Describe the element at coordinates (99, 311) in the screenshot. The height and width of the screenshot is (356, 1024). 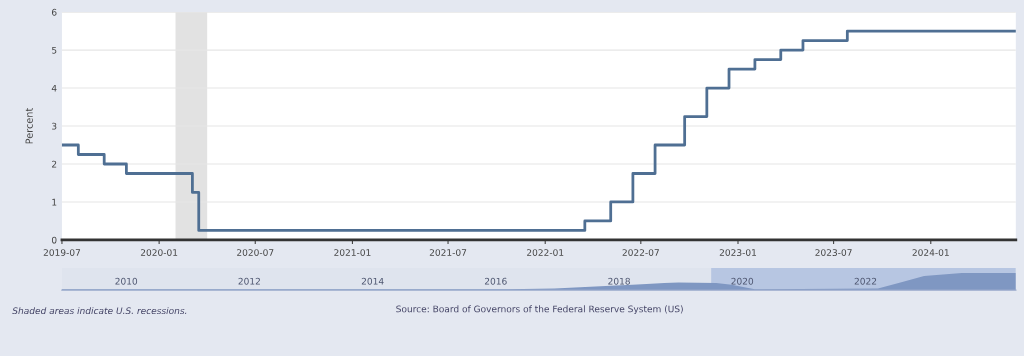
I see `text: Shaded areas indicate U.S. recessions.` at that location.